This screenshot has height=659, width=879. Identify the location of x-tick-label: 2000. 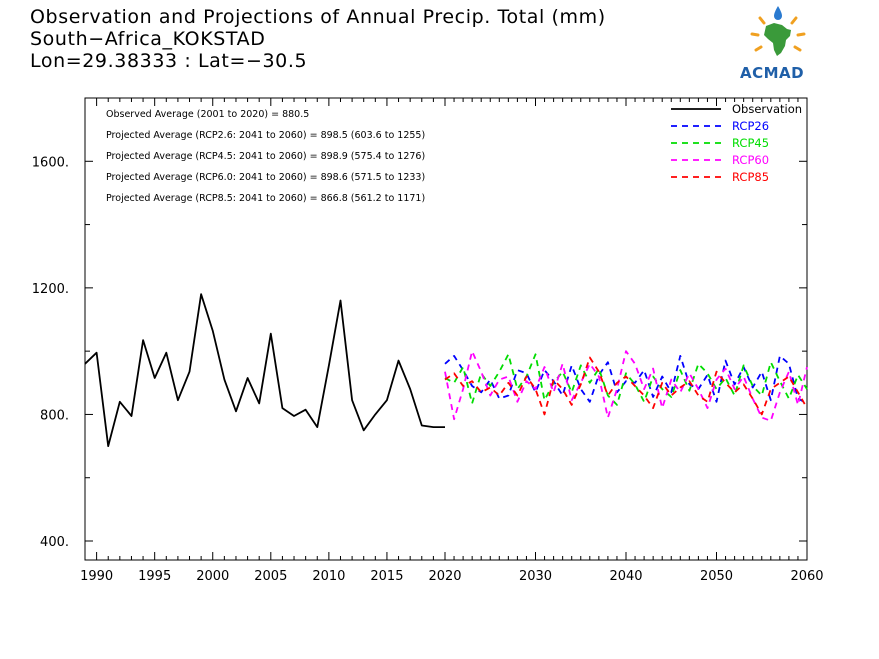
(212, 576).